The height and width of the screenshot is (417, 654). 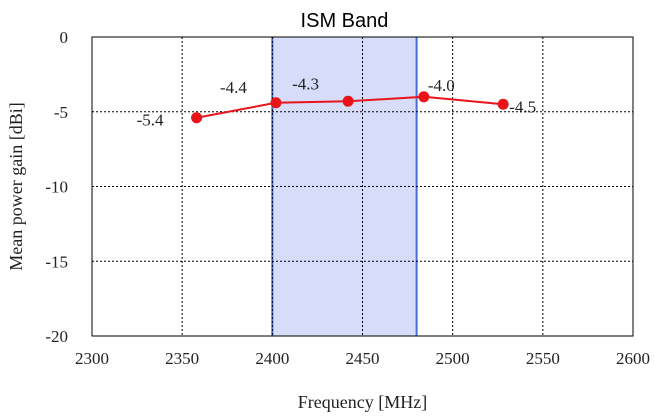 What do you see at coordinates (92, 358) in the screenshot?
I see `x-tick-label: 2300` at bounding box center [92, 358].